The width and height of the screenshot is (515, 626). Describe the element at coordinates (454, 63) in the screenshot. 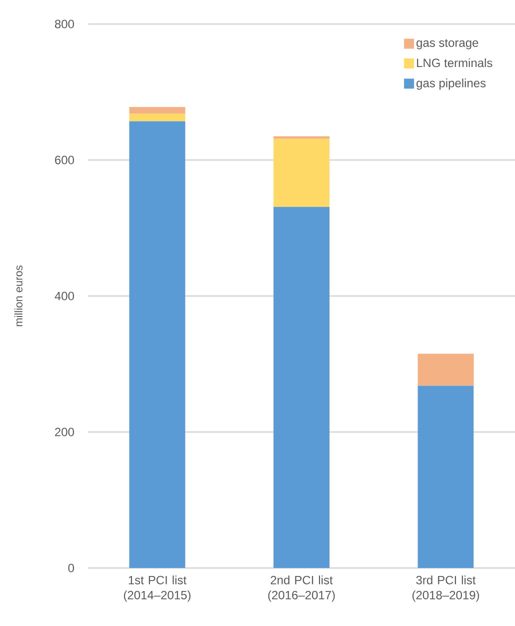

I see `legend-label: LNG terminals` at that location.